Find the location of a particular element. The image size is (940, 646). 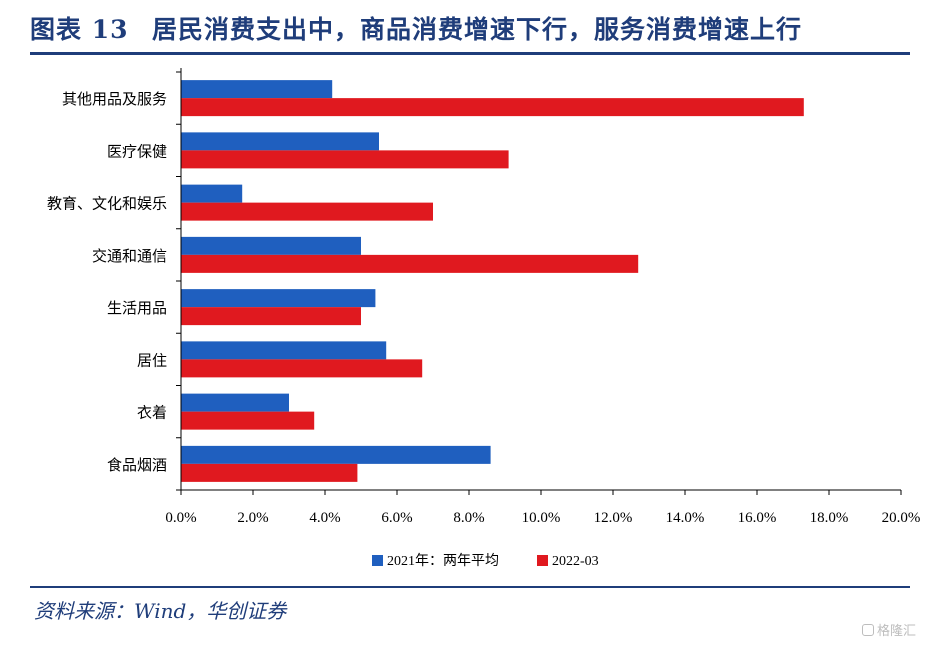

x-tick-label: 8.0% is located at coordinates (468, 518).